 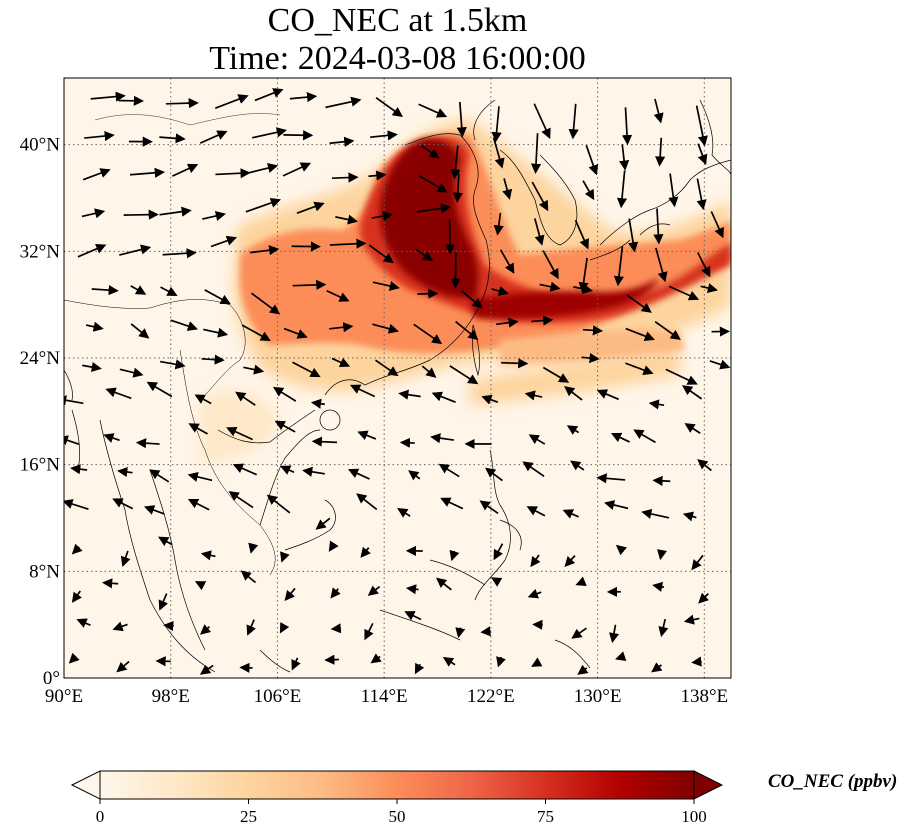 What do you see at coordinates (40, 358) in the screenshot?
I see `lat-tick-label: 24°N` at bounding box center [40, 358].